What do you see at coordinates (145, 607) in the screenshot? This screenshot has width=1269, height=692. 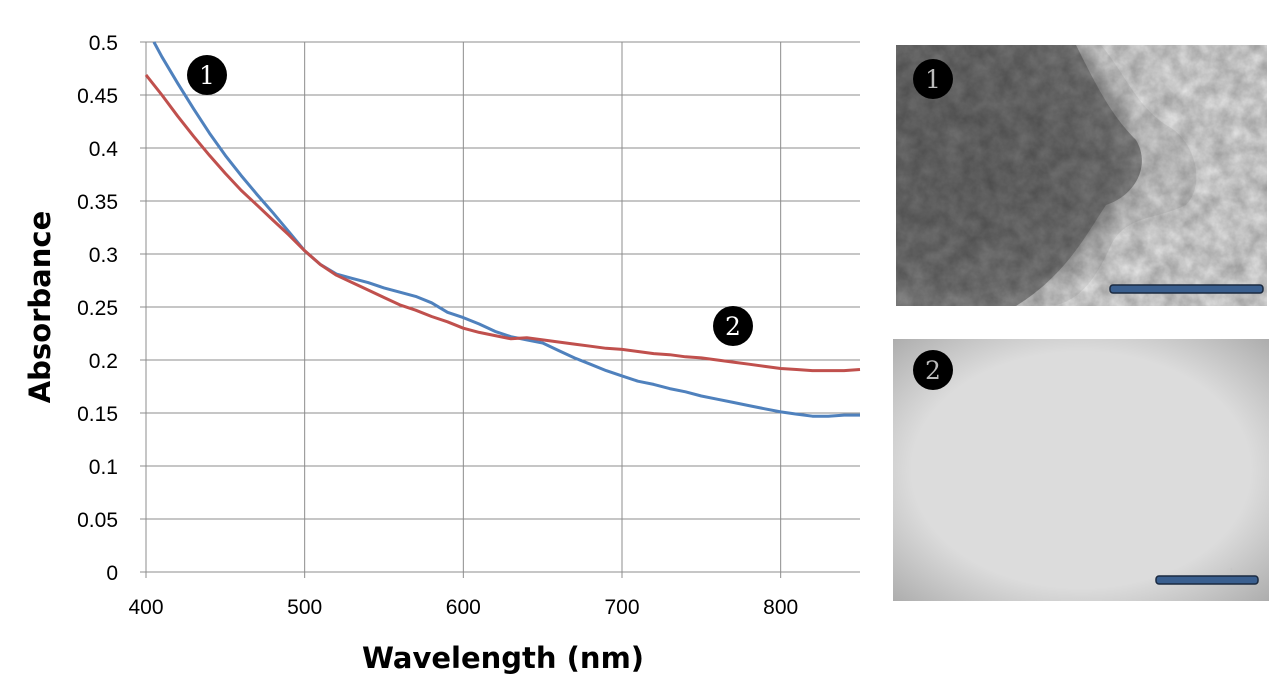 I see `x-tick-label: 400` at bounding box center [145, 607].